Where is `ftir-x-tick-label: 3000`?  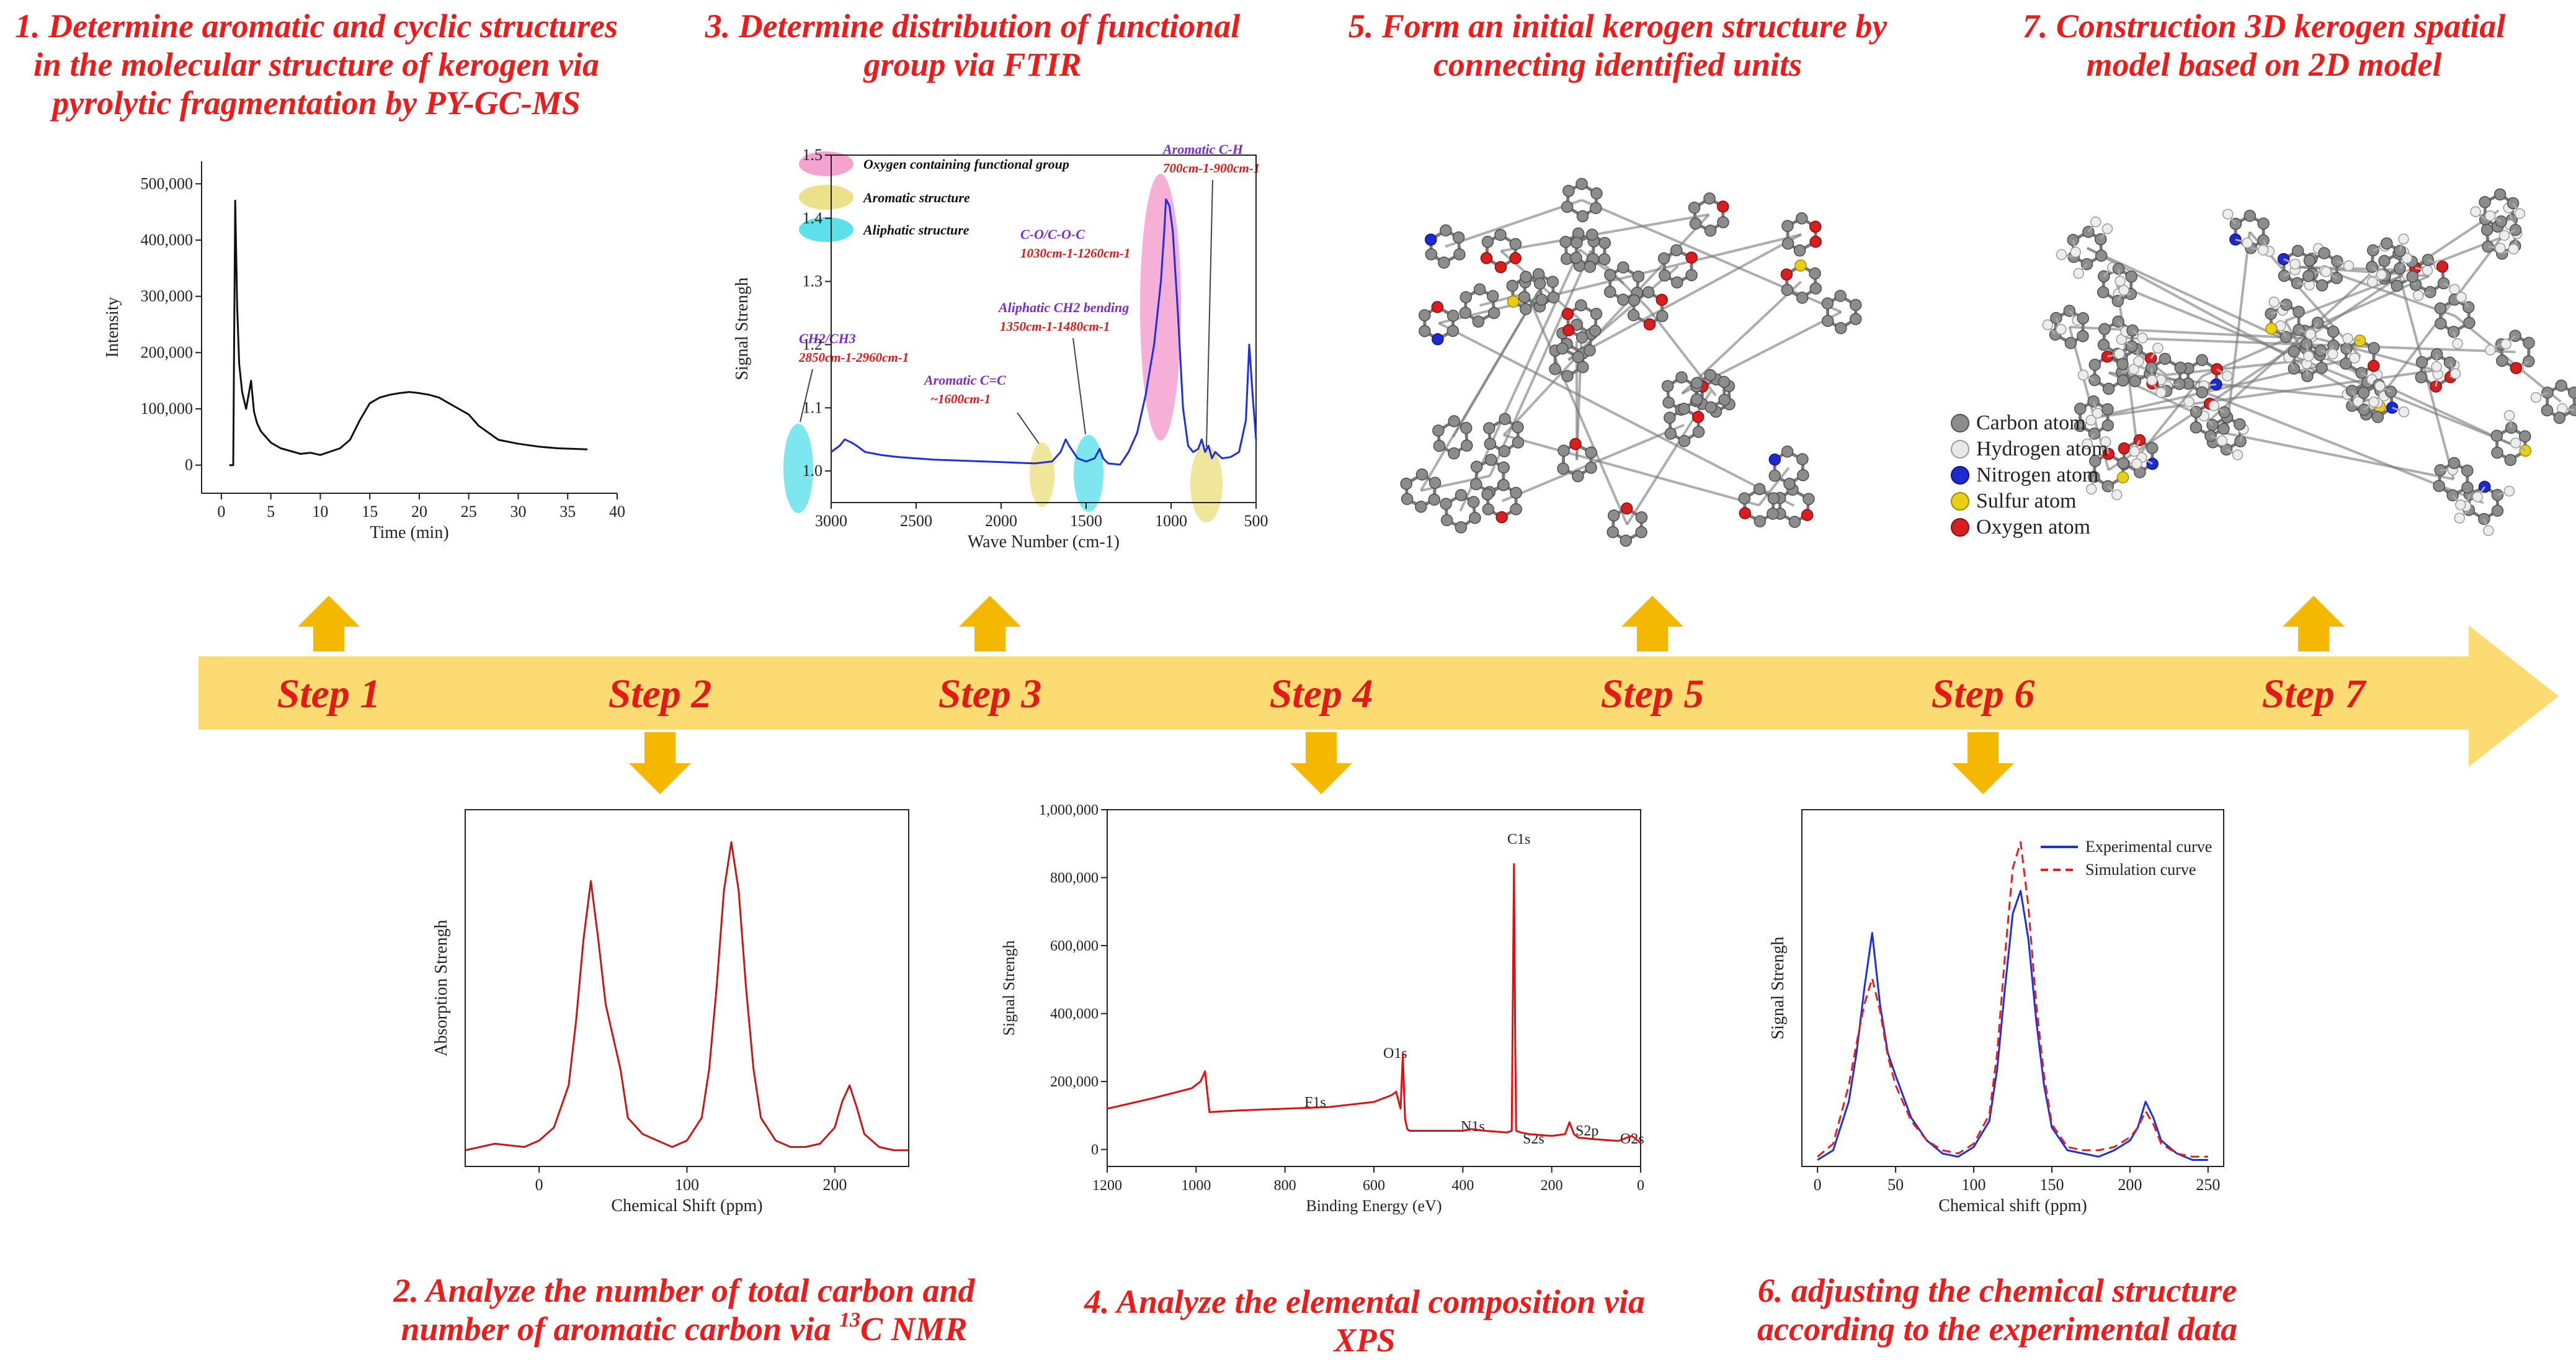 ftir-x-tick-label: 3000 is located at coordinates (831, 521).